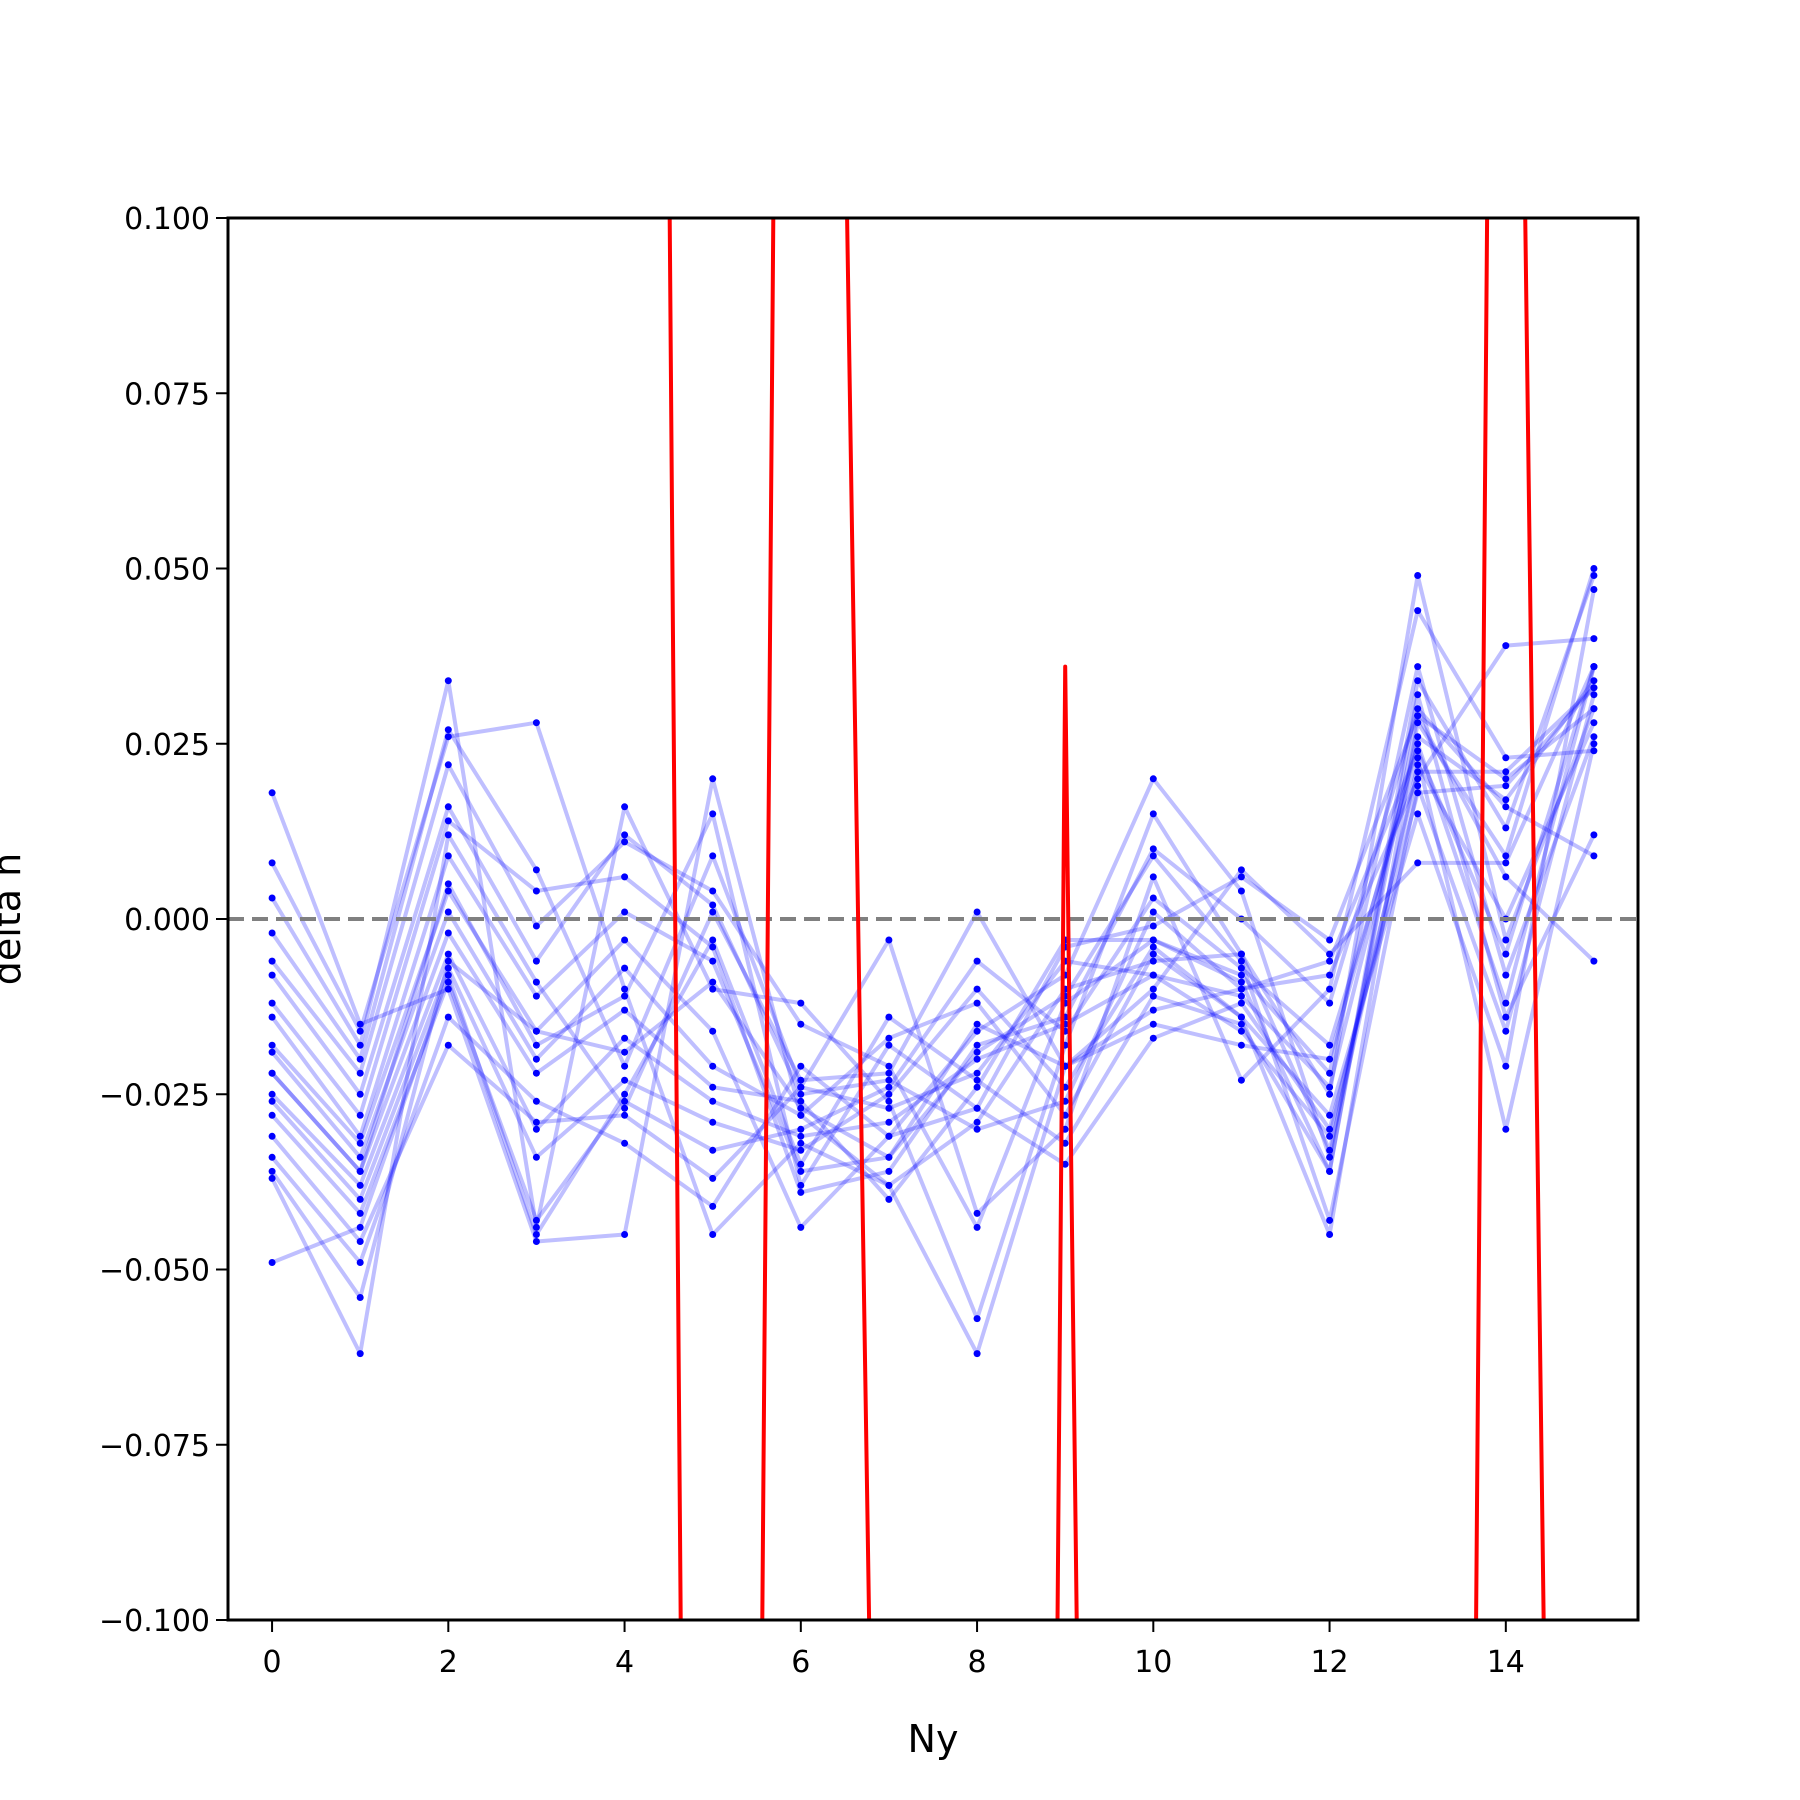 Image resolution: width=1800 pixels, height=1800 pixels. What do you see at coordinates (1506, 1662) in the screenshot?
I see `x-tick-label: 14` at bounding box center [1506, 1662].